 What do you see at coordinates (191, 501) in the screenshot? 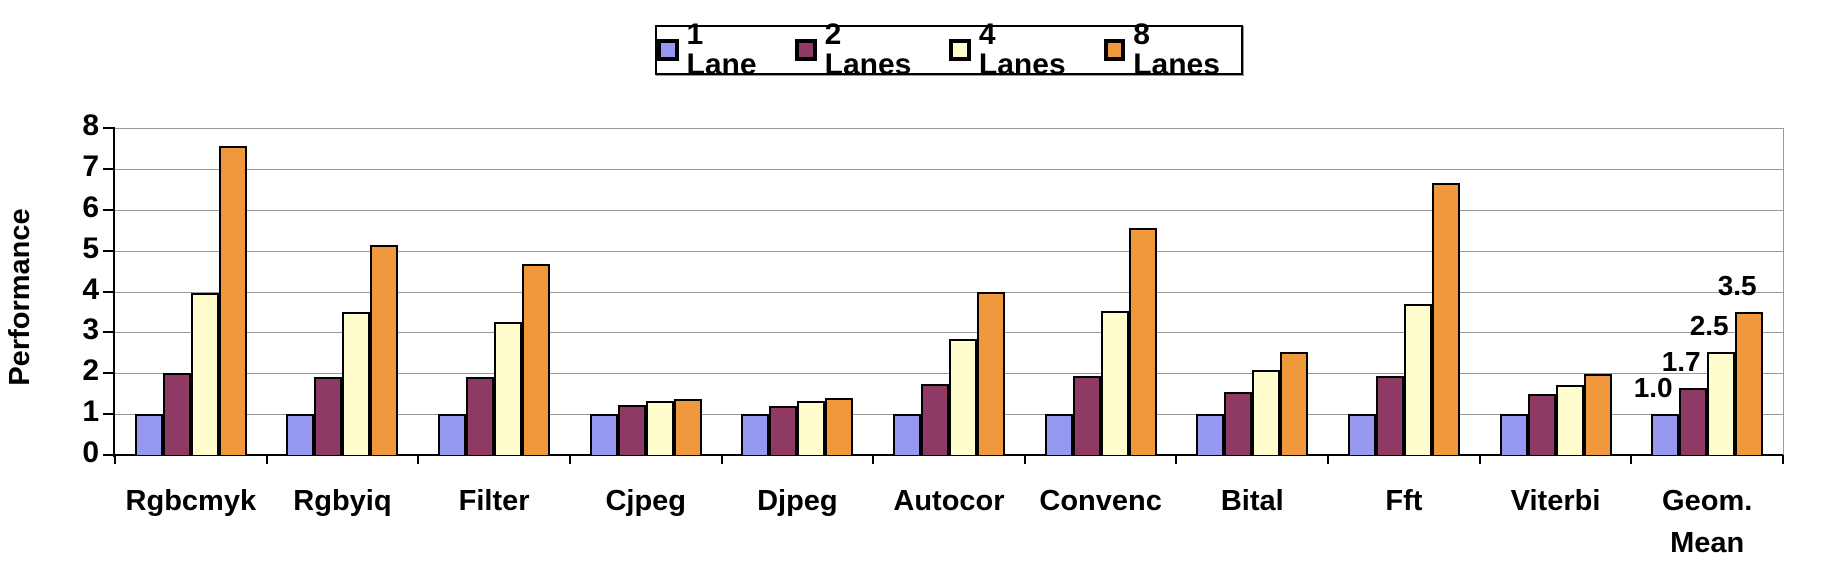
I see `category-label: Rgbcmyk` at bounding box center [191, 501].